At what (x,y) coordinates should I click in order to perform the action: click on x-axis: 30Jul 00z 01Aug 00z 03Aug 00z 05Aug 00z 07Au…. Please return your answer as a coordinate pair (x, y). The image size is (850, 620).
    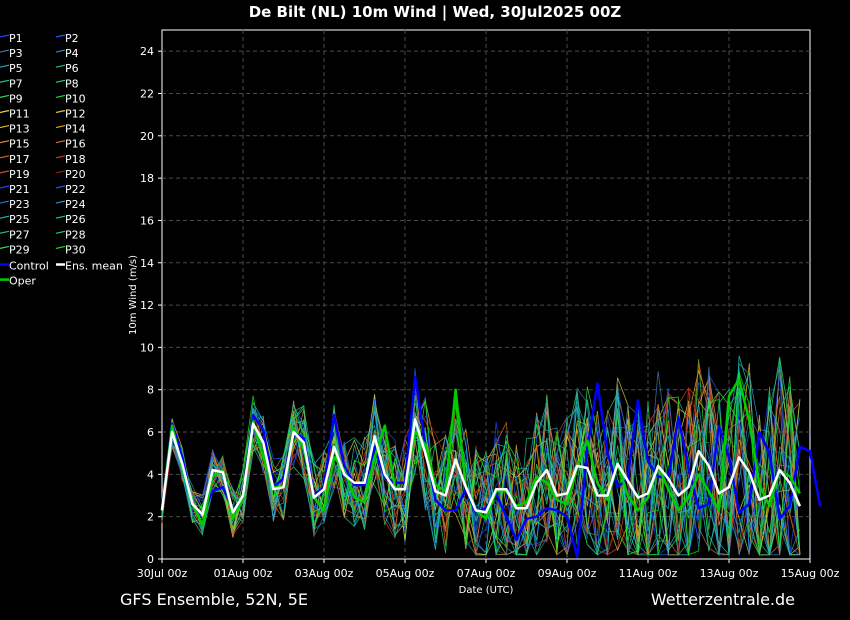
    Looking at the image, I should click on (488, 569).